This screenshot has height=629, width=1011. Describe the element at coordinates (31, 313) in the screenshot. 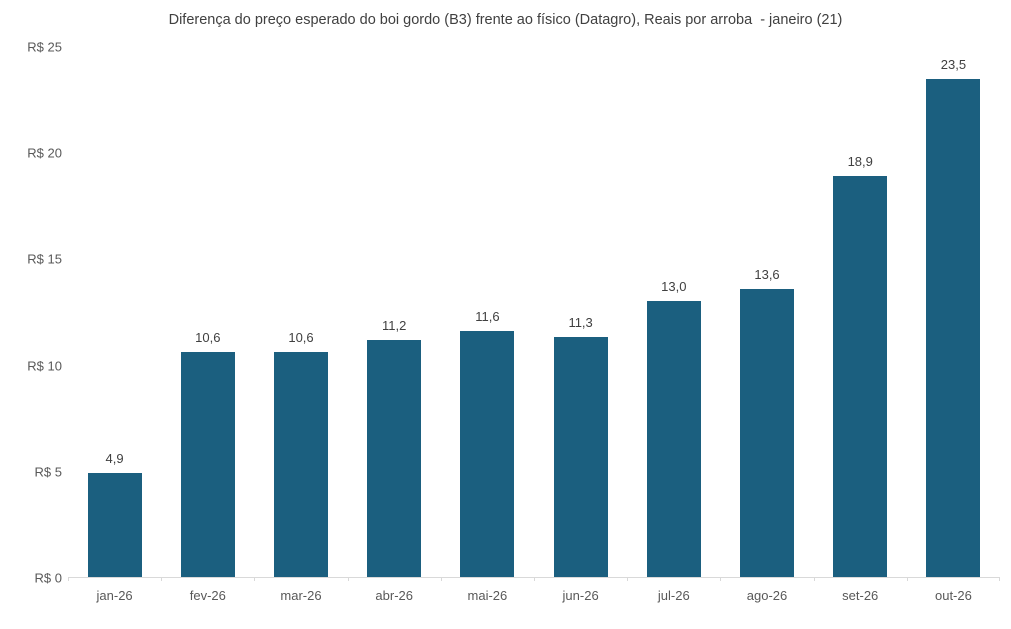

I see `y-axis: R$ 0 R$ 5 R$ 10 R$ 15 R$ 20 R$ 25` at that location.